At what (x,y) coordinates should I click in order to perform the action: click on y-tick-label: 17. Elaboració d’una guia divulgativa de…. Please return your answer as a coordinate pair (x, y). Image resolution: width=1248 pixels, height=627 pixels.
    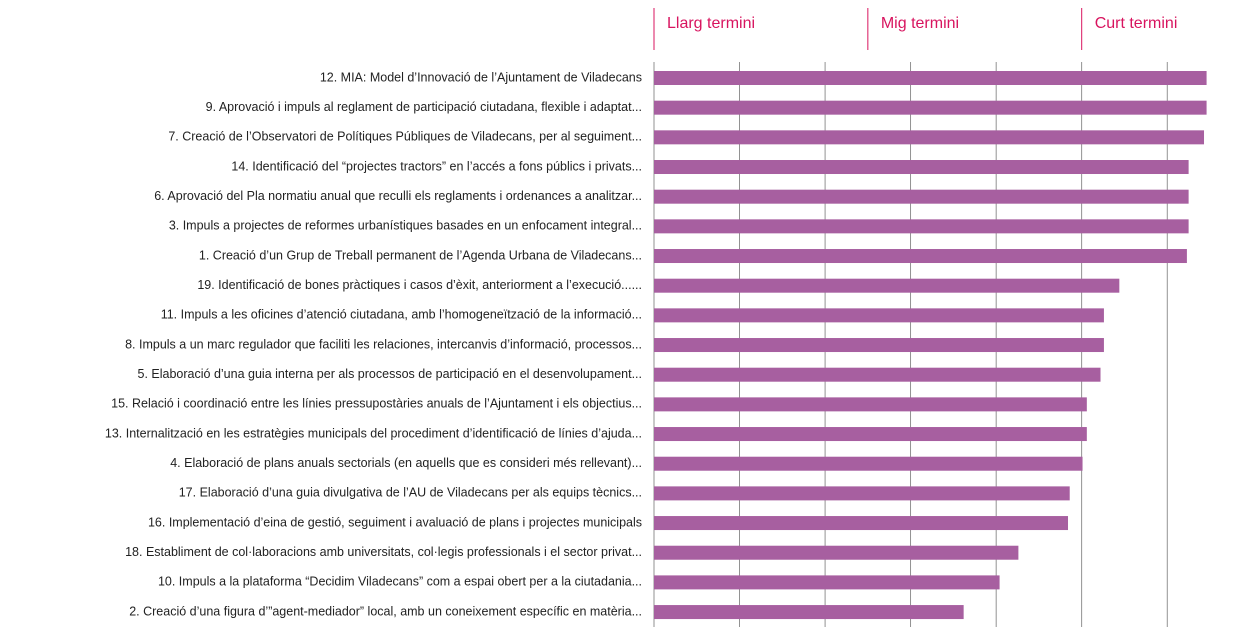
    Looking at the image, I should click on (410, 493).